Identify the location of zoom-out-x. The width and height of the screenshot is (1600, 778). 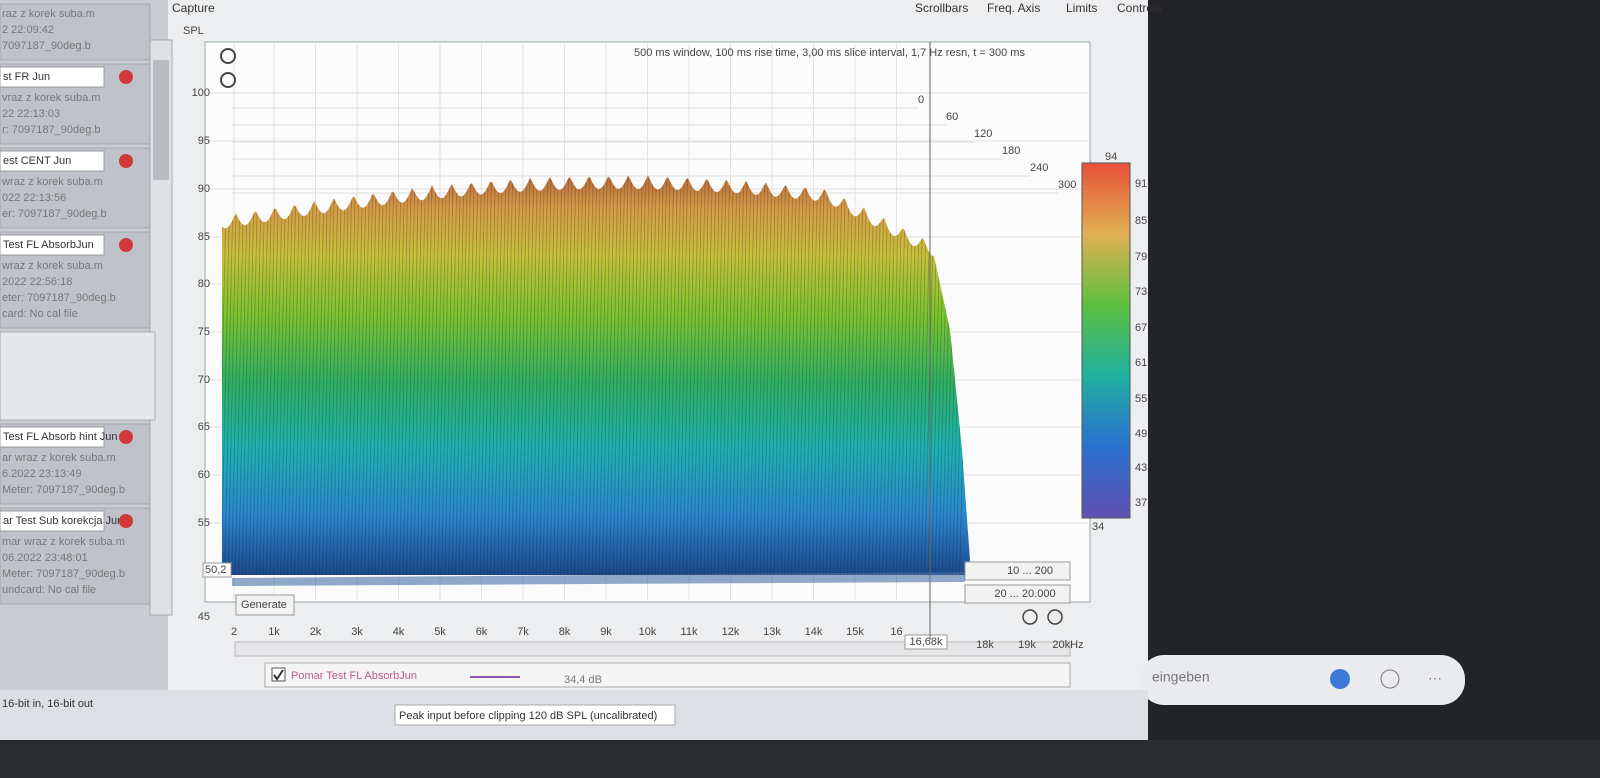
(1030, 617).